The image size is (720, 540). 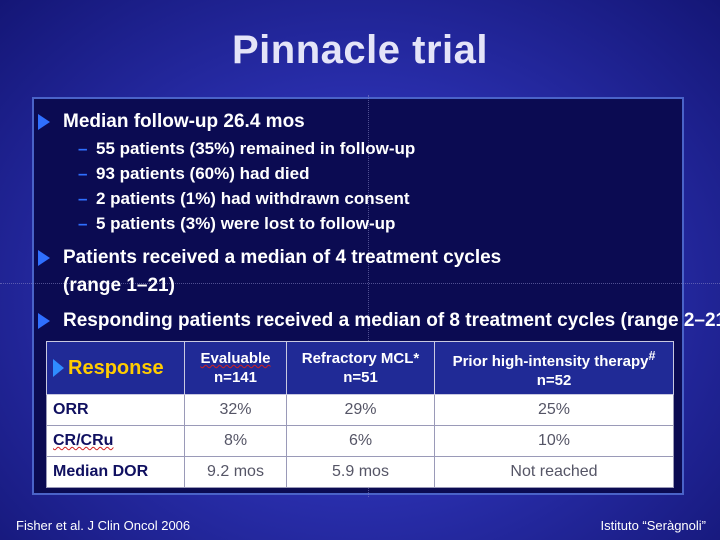 I want to click on dotted-guide-vertical, so click(x=368, y=296).